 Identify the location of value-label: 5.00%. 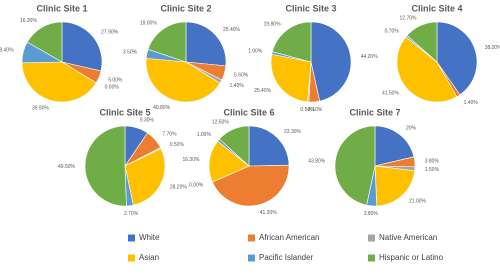
(115, 81).